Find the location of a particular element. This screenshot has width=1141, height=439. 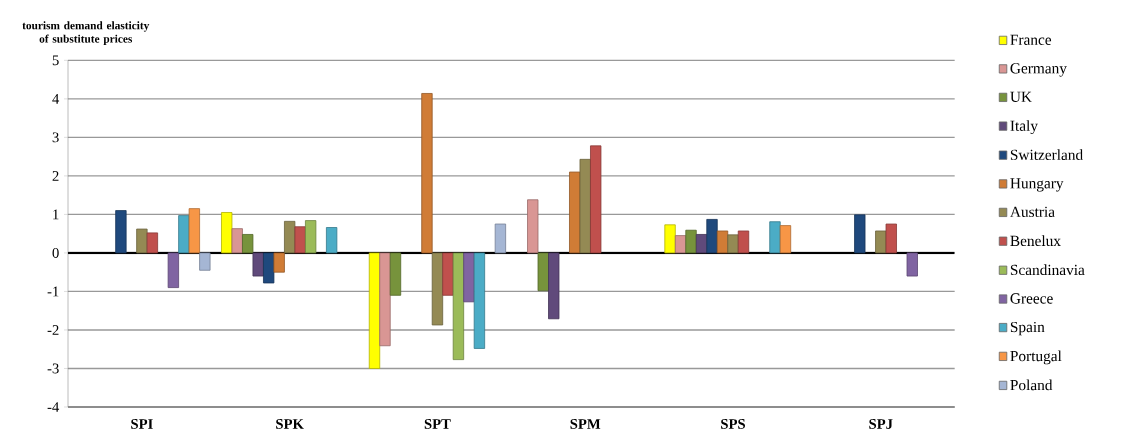

y-tick-label: 3 is located at coordinates (55, 137).